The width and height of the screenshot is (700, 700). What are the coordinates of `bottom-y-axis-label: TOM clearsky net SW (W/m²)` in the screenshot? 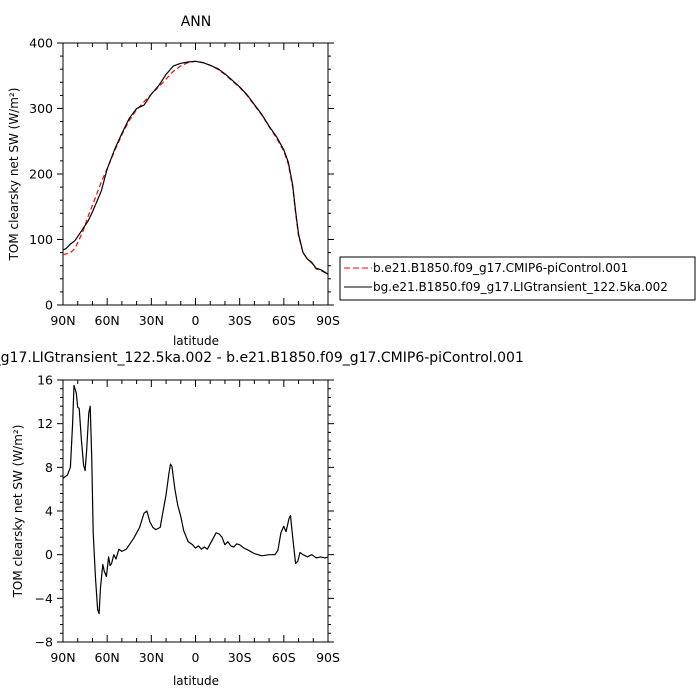 It's located at (18, 512).